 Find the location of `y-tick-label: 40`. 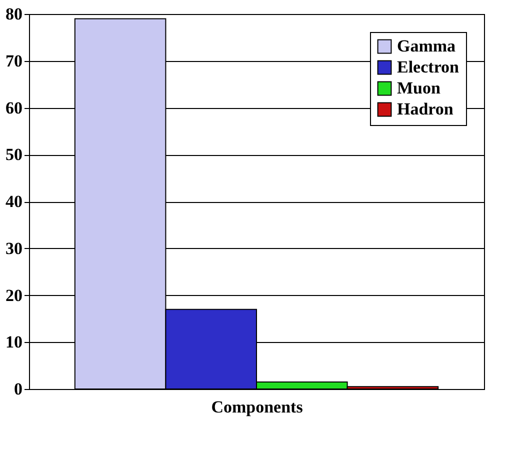

y-tick-label: 40 is located at coordinates (14, 201).